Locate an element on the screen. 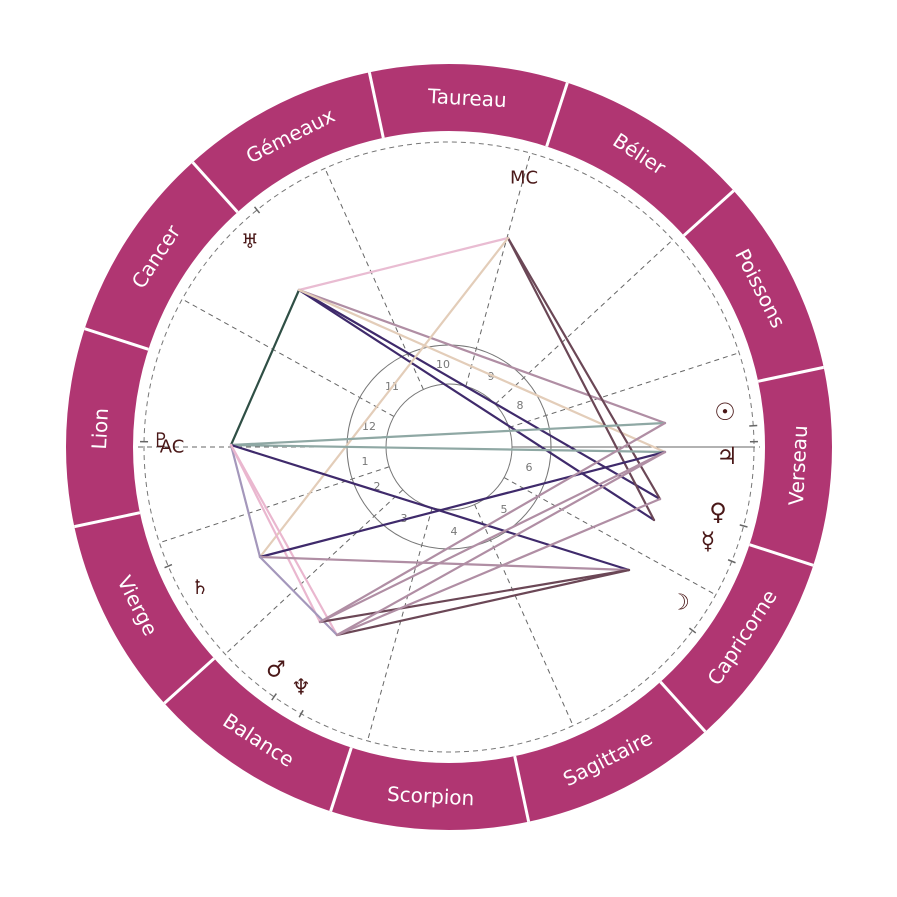 Image resolution: width=897 pixels, height=897 pixels. aspect-line-B-C is located at coordinates (403, 264).